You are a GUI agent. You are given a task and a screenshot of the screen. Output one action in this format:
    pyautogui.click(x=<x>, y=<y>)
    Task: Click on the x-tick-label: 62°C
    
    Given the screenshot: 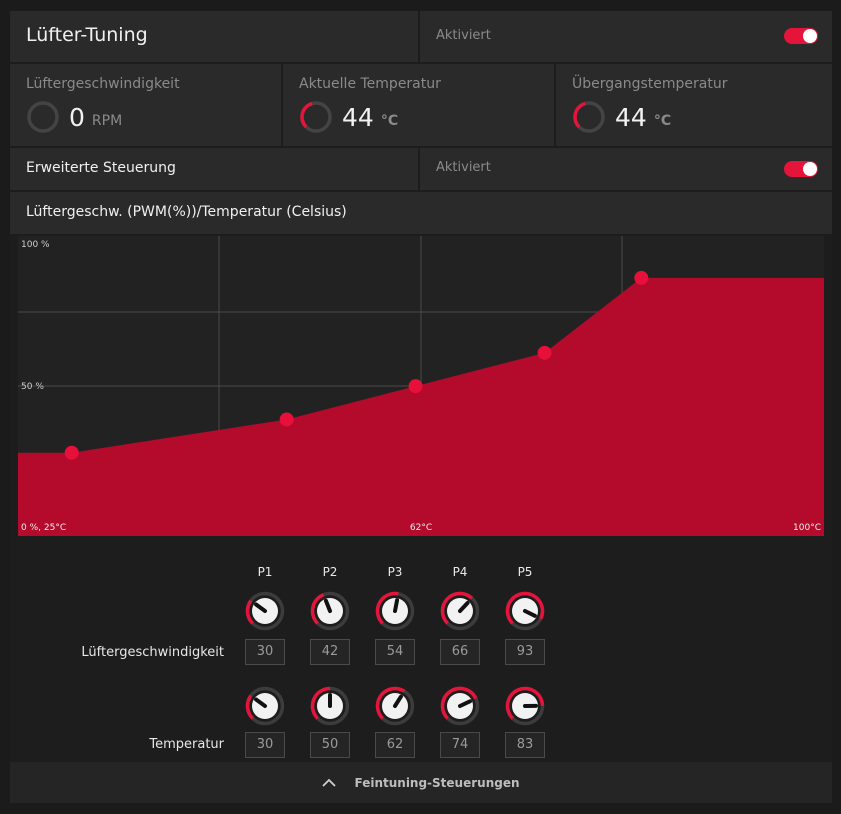 What is the action you would take?
    pyautogui.click(x=421, y=528)
    